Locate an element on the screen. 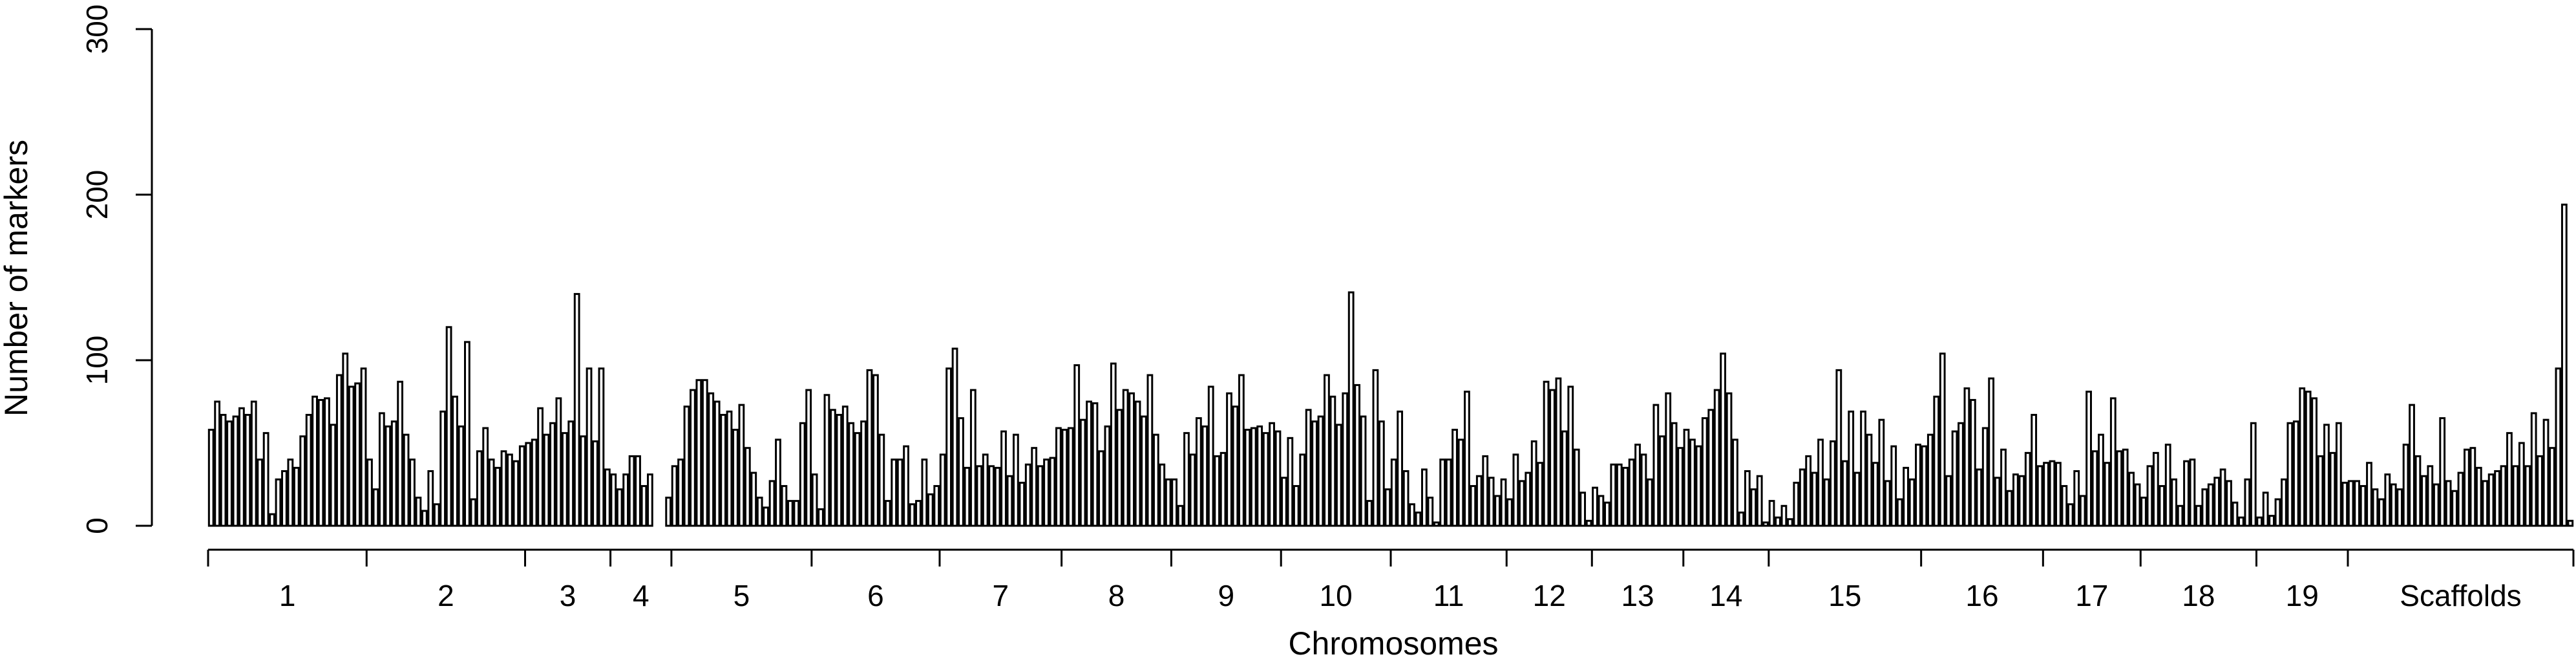 The height and width of the screenshot is (659, 2576). x-group-label: 15 is located at coordinates (1844, 596).